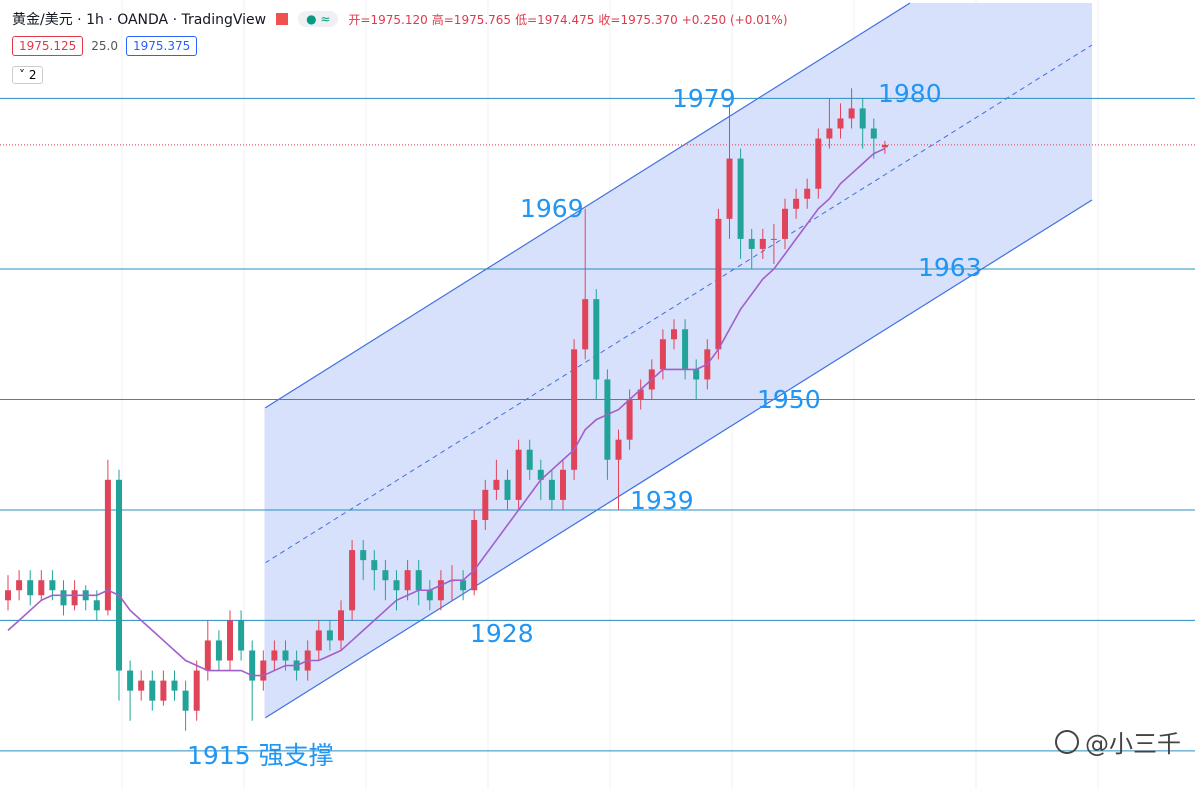  What do you see at coordinates (555, 19) in the screenshot?
I see `ohlc-item: 低=1974.475` at bounding box center [555, 19].